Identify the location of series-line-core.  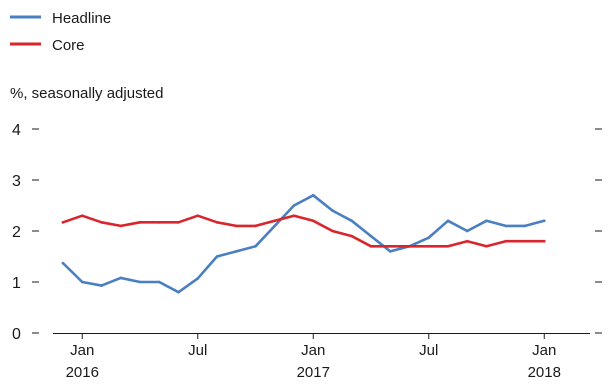
(303, 231).